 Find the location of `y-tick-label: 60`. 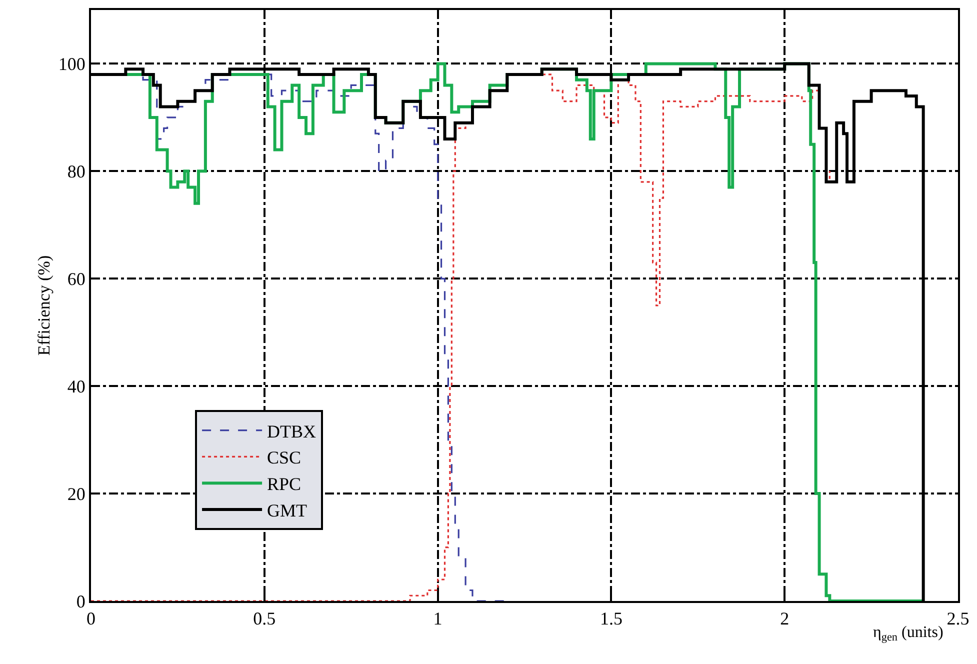

y-tick-label: 60 is located at coordinates (76, 278).